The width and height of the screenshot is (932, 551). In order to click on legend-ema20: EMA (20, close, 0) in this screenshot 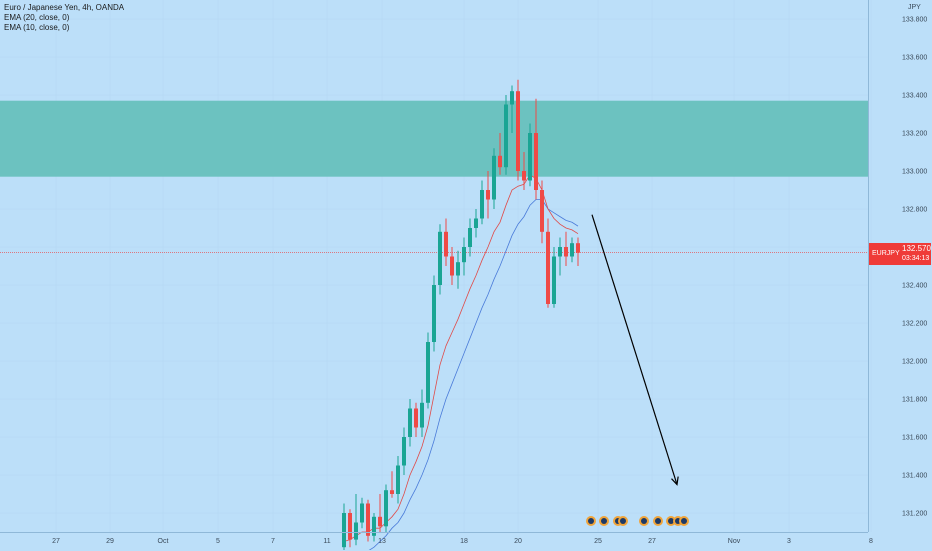, I will do `click(37, 17)`.